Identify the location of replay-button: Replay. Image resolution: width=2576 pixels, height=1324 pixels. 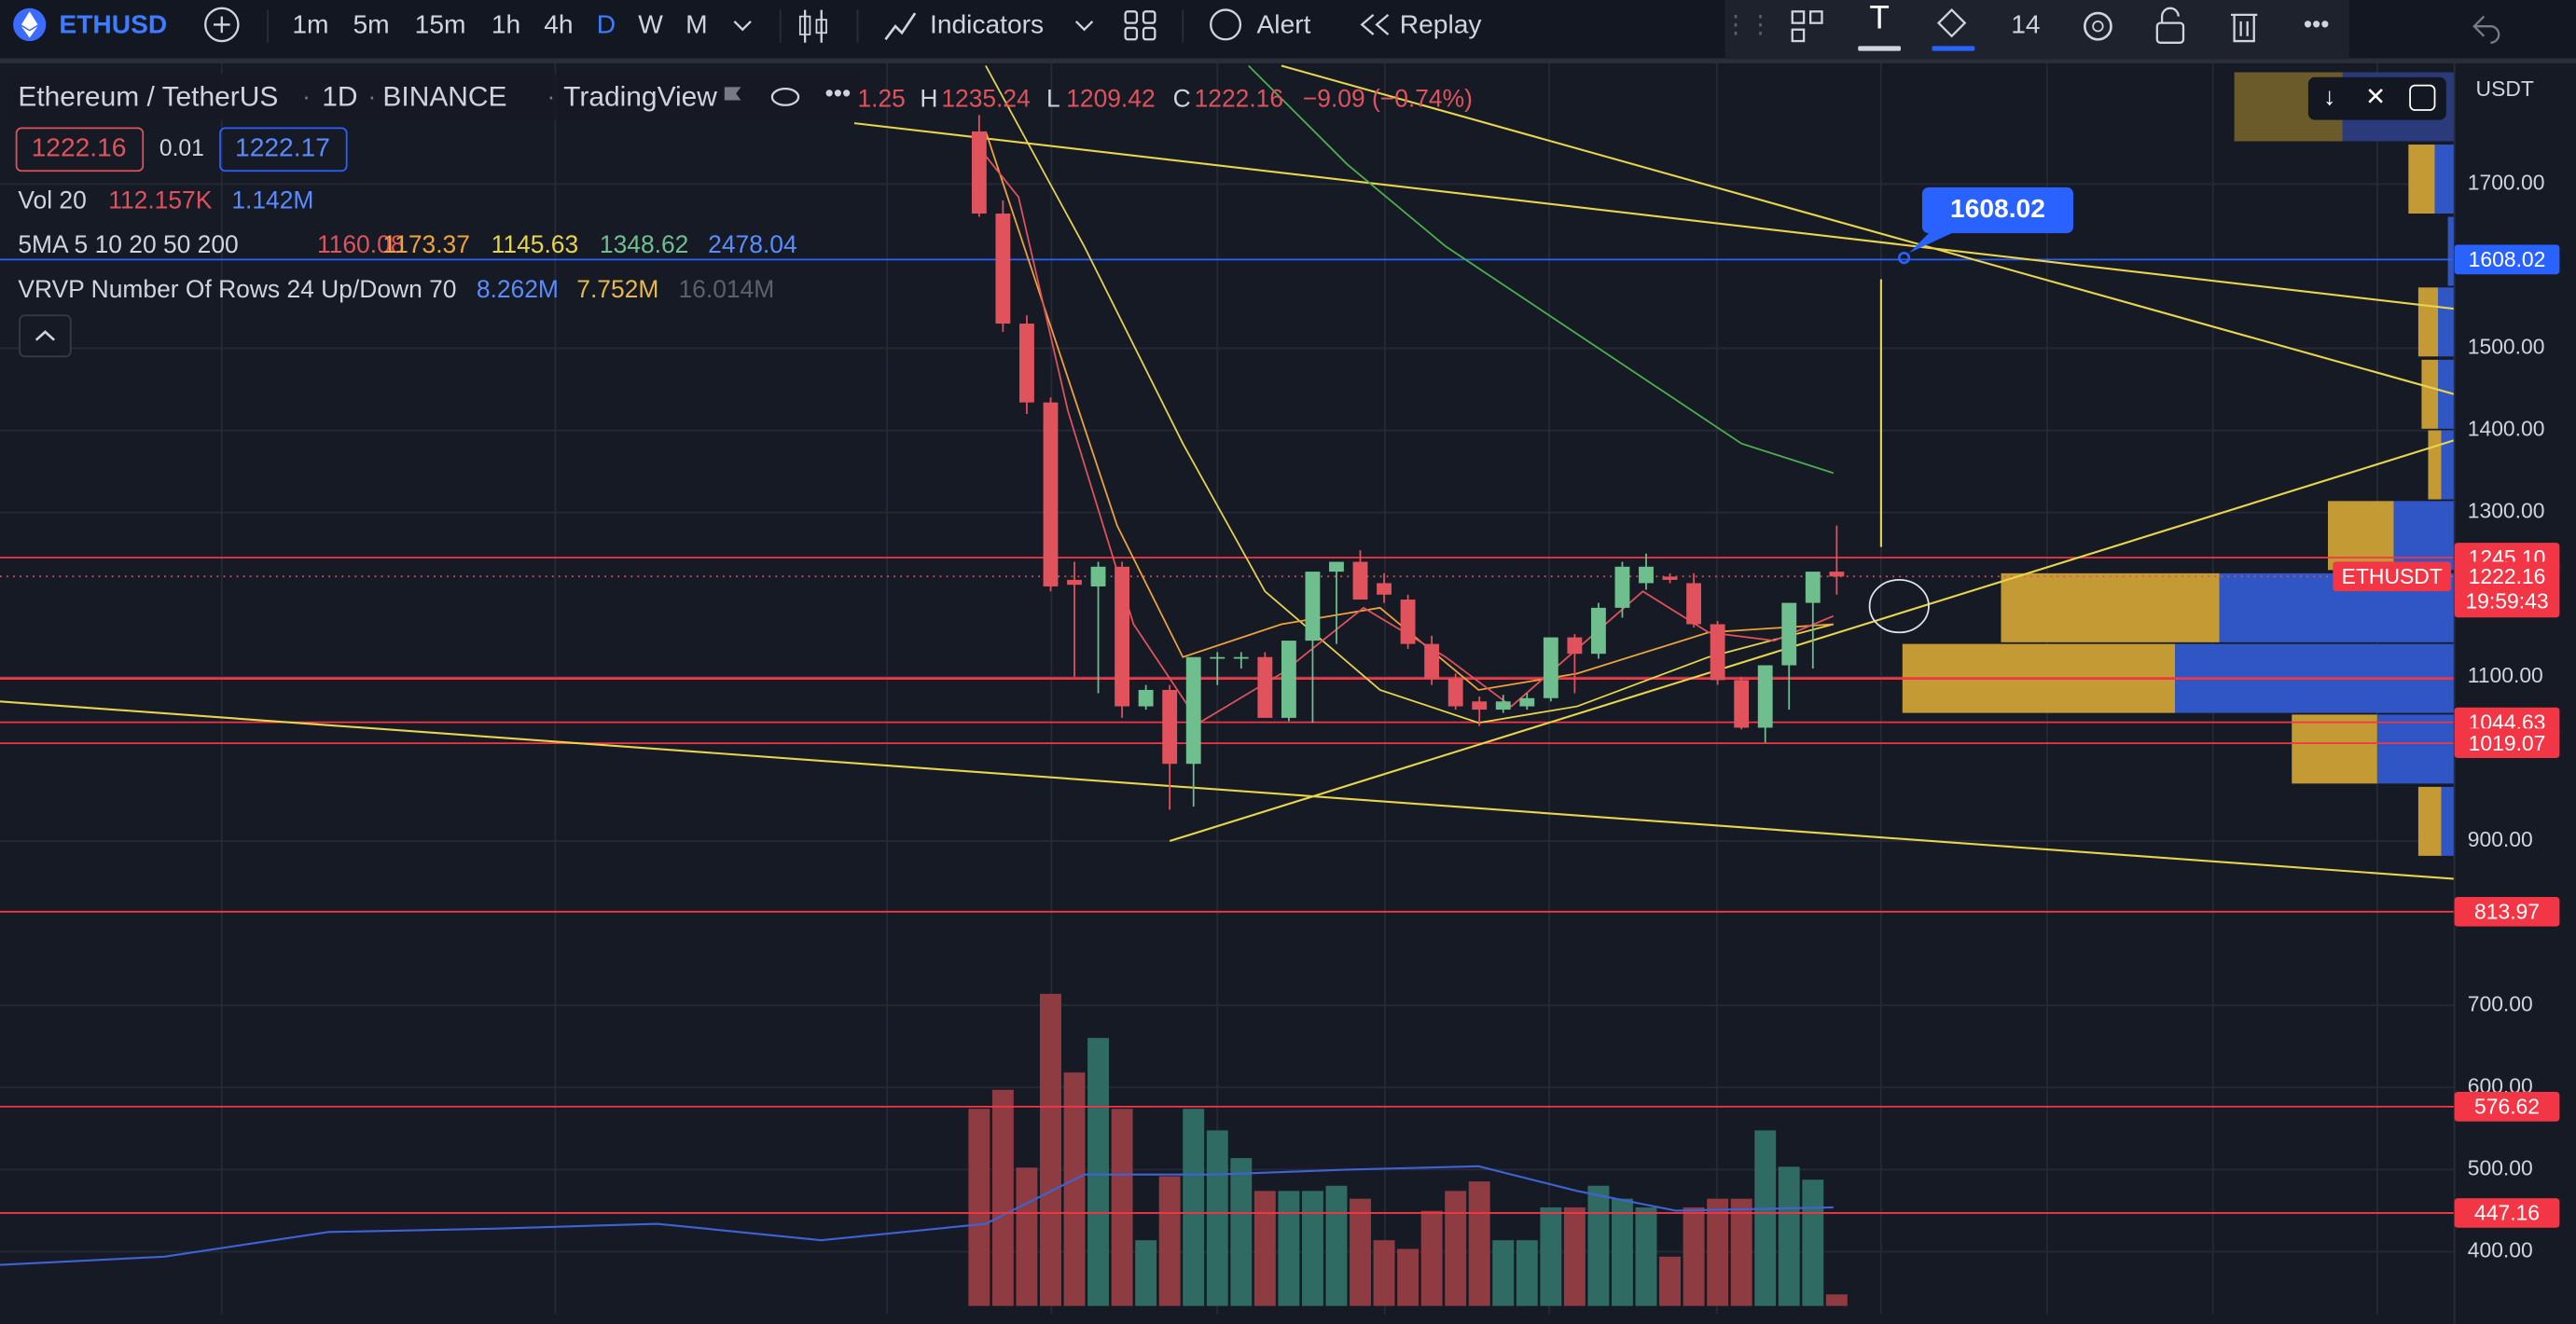
(1441, 24).